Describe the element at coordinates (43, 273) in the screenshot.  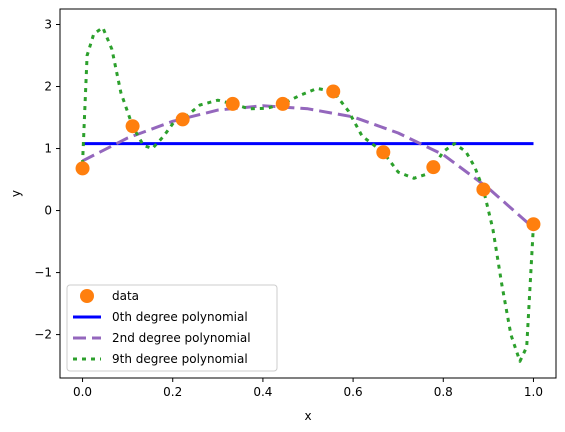
I see `y-tick-label: −1` at that location.